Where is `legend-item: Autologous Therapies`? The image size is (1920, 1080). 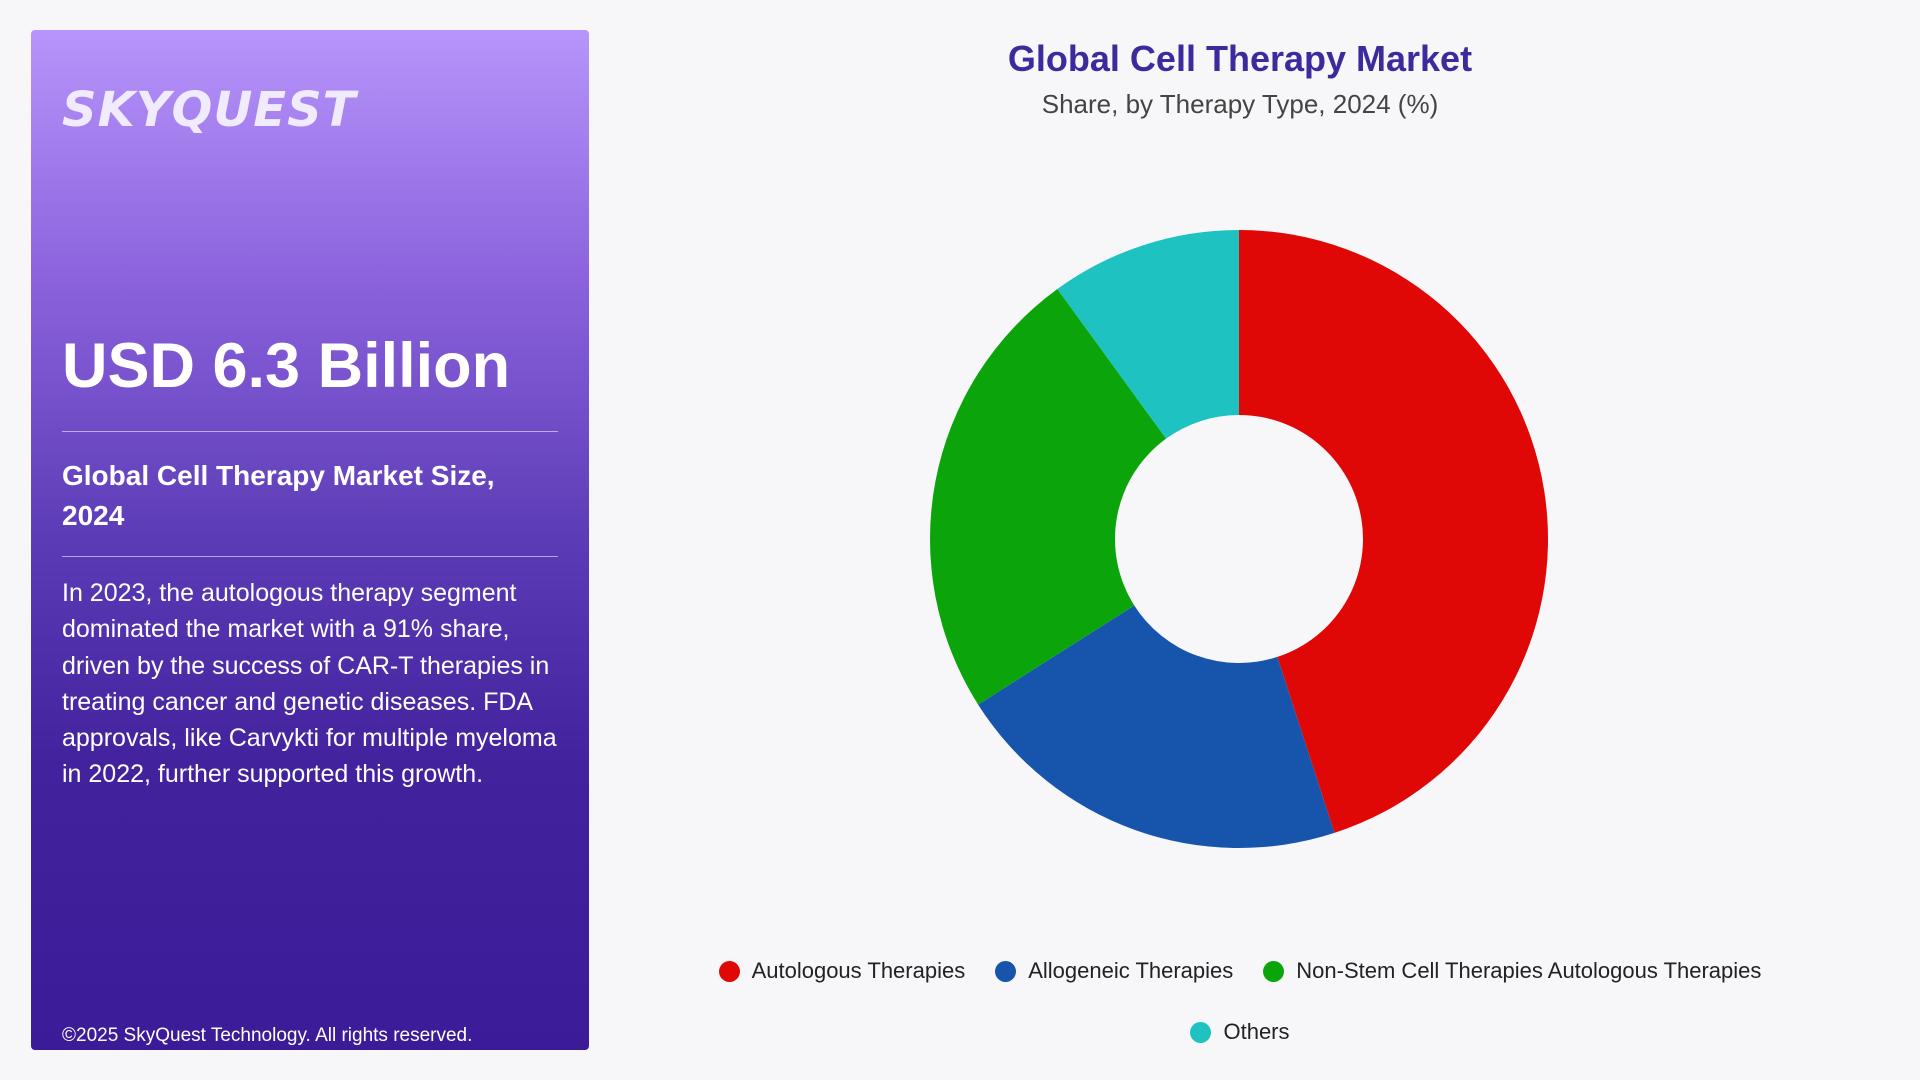 legend-item: Autologous Therapies is located at coordinates (842, 971).